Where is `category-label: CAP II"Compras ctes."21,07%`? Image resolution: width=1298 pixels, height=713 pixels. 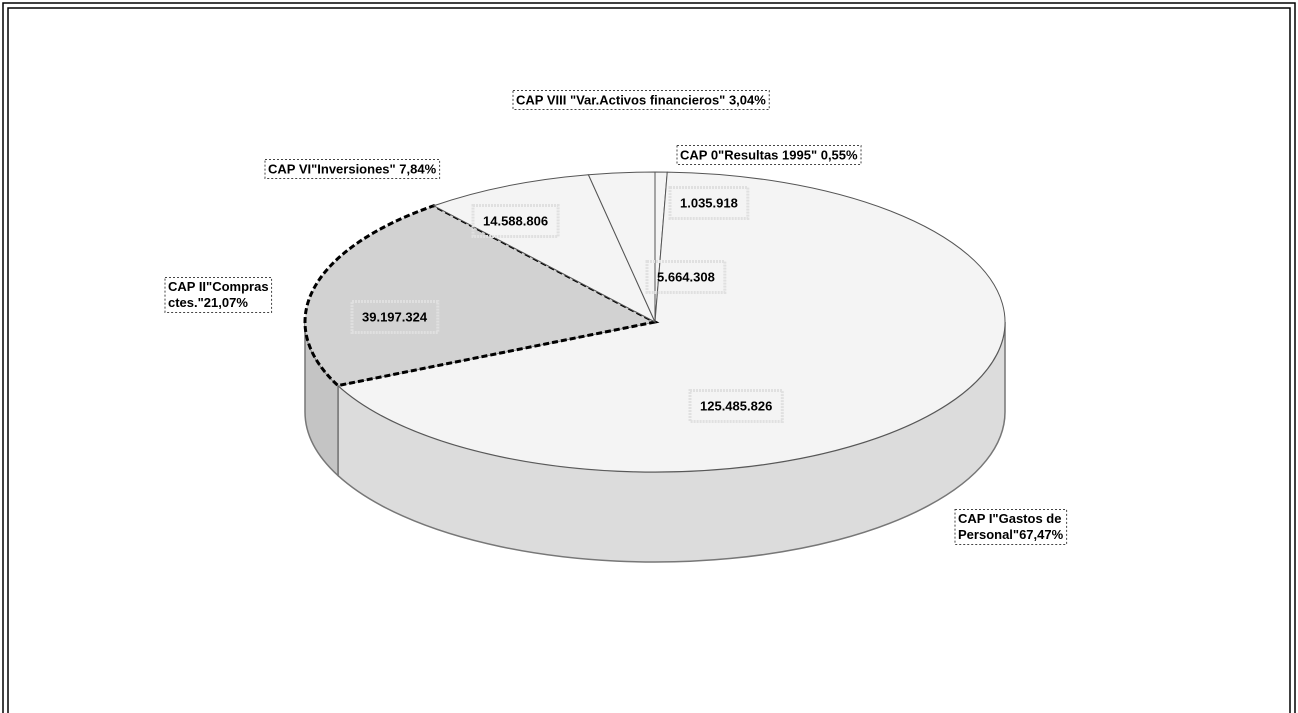
category-label: CAP II"Compras ctes."21,07% is located at coordinates (218, 294).